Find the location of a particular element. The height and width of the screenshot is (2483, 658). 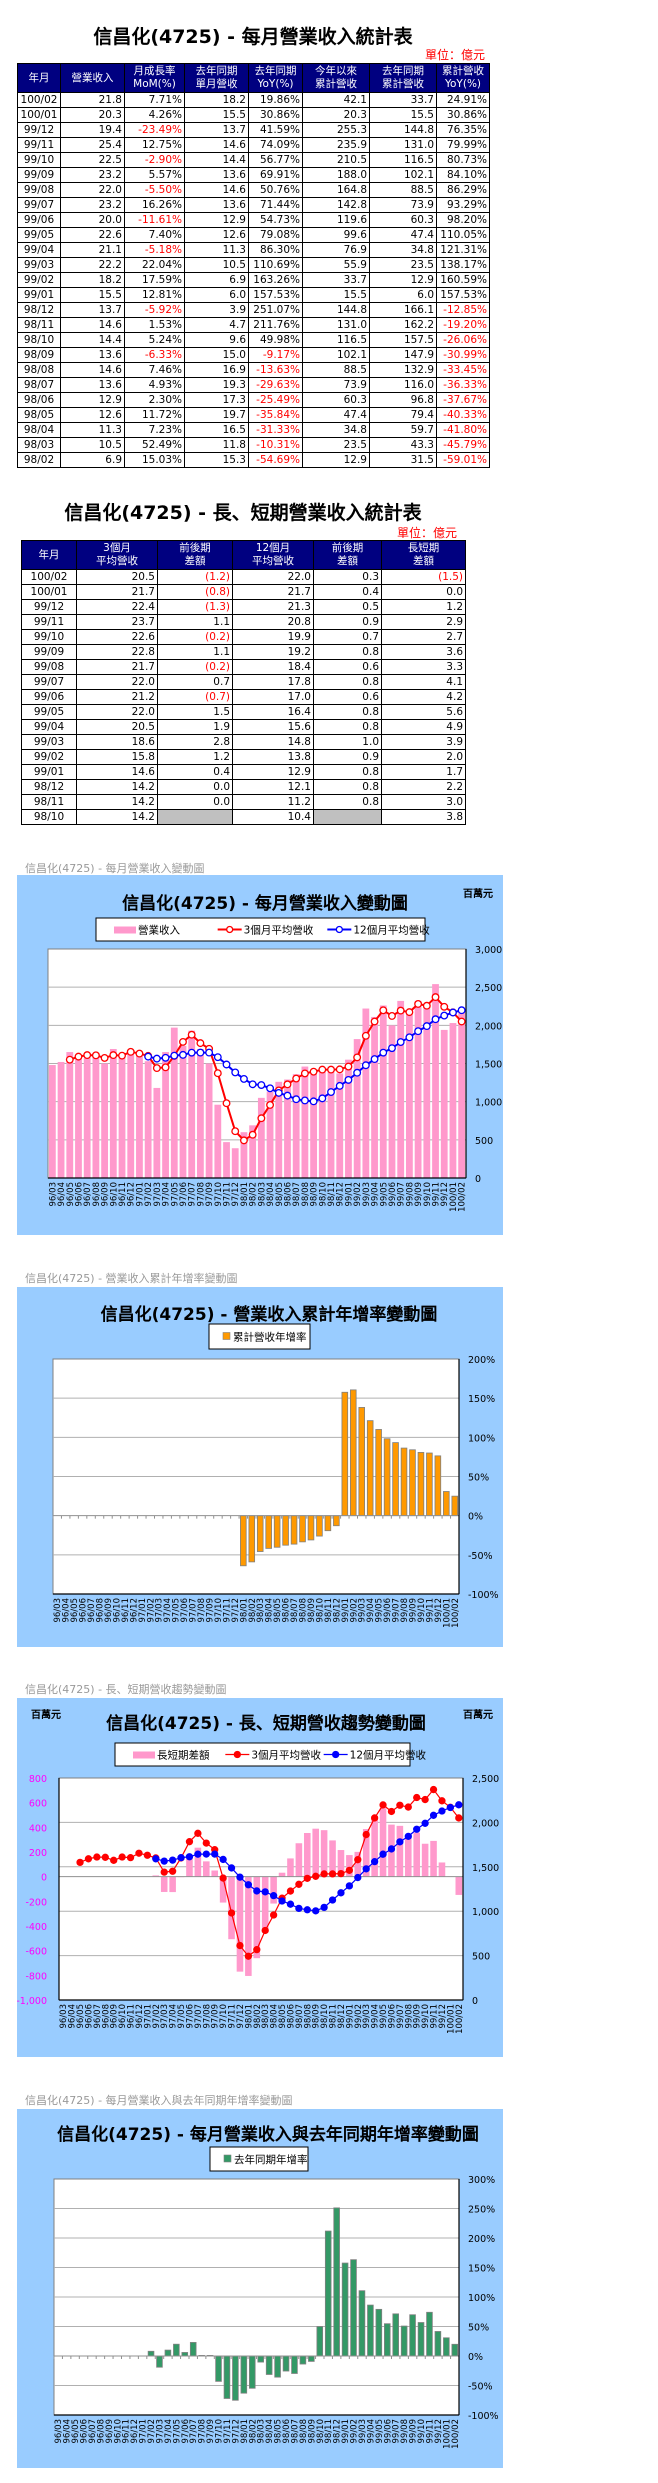

value-cell: 73.9 is located at coordinates (336, 385).